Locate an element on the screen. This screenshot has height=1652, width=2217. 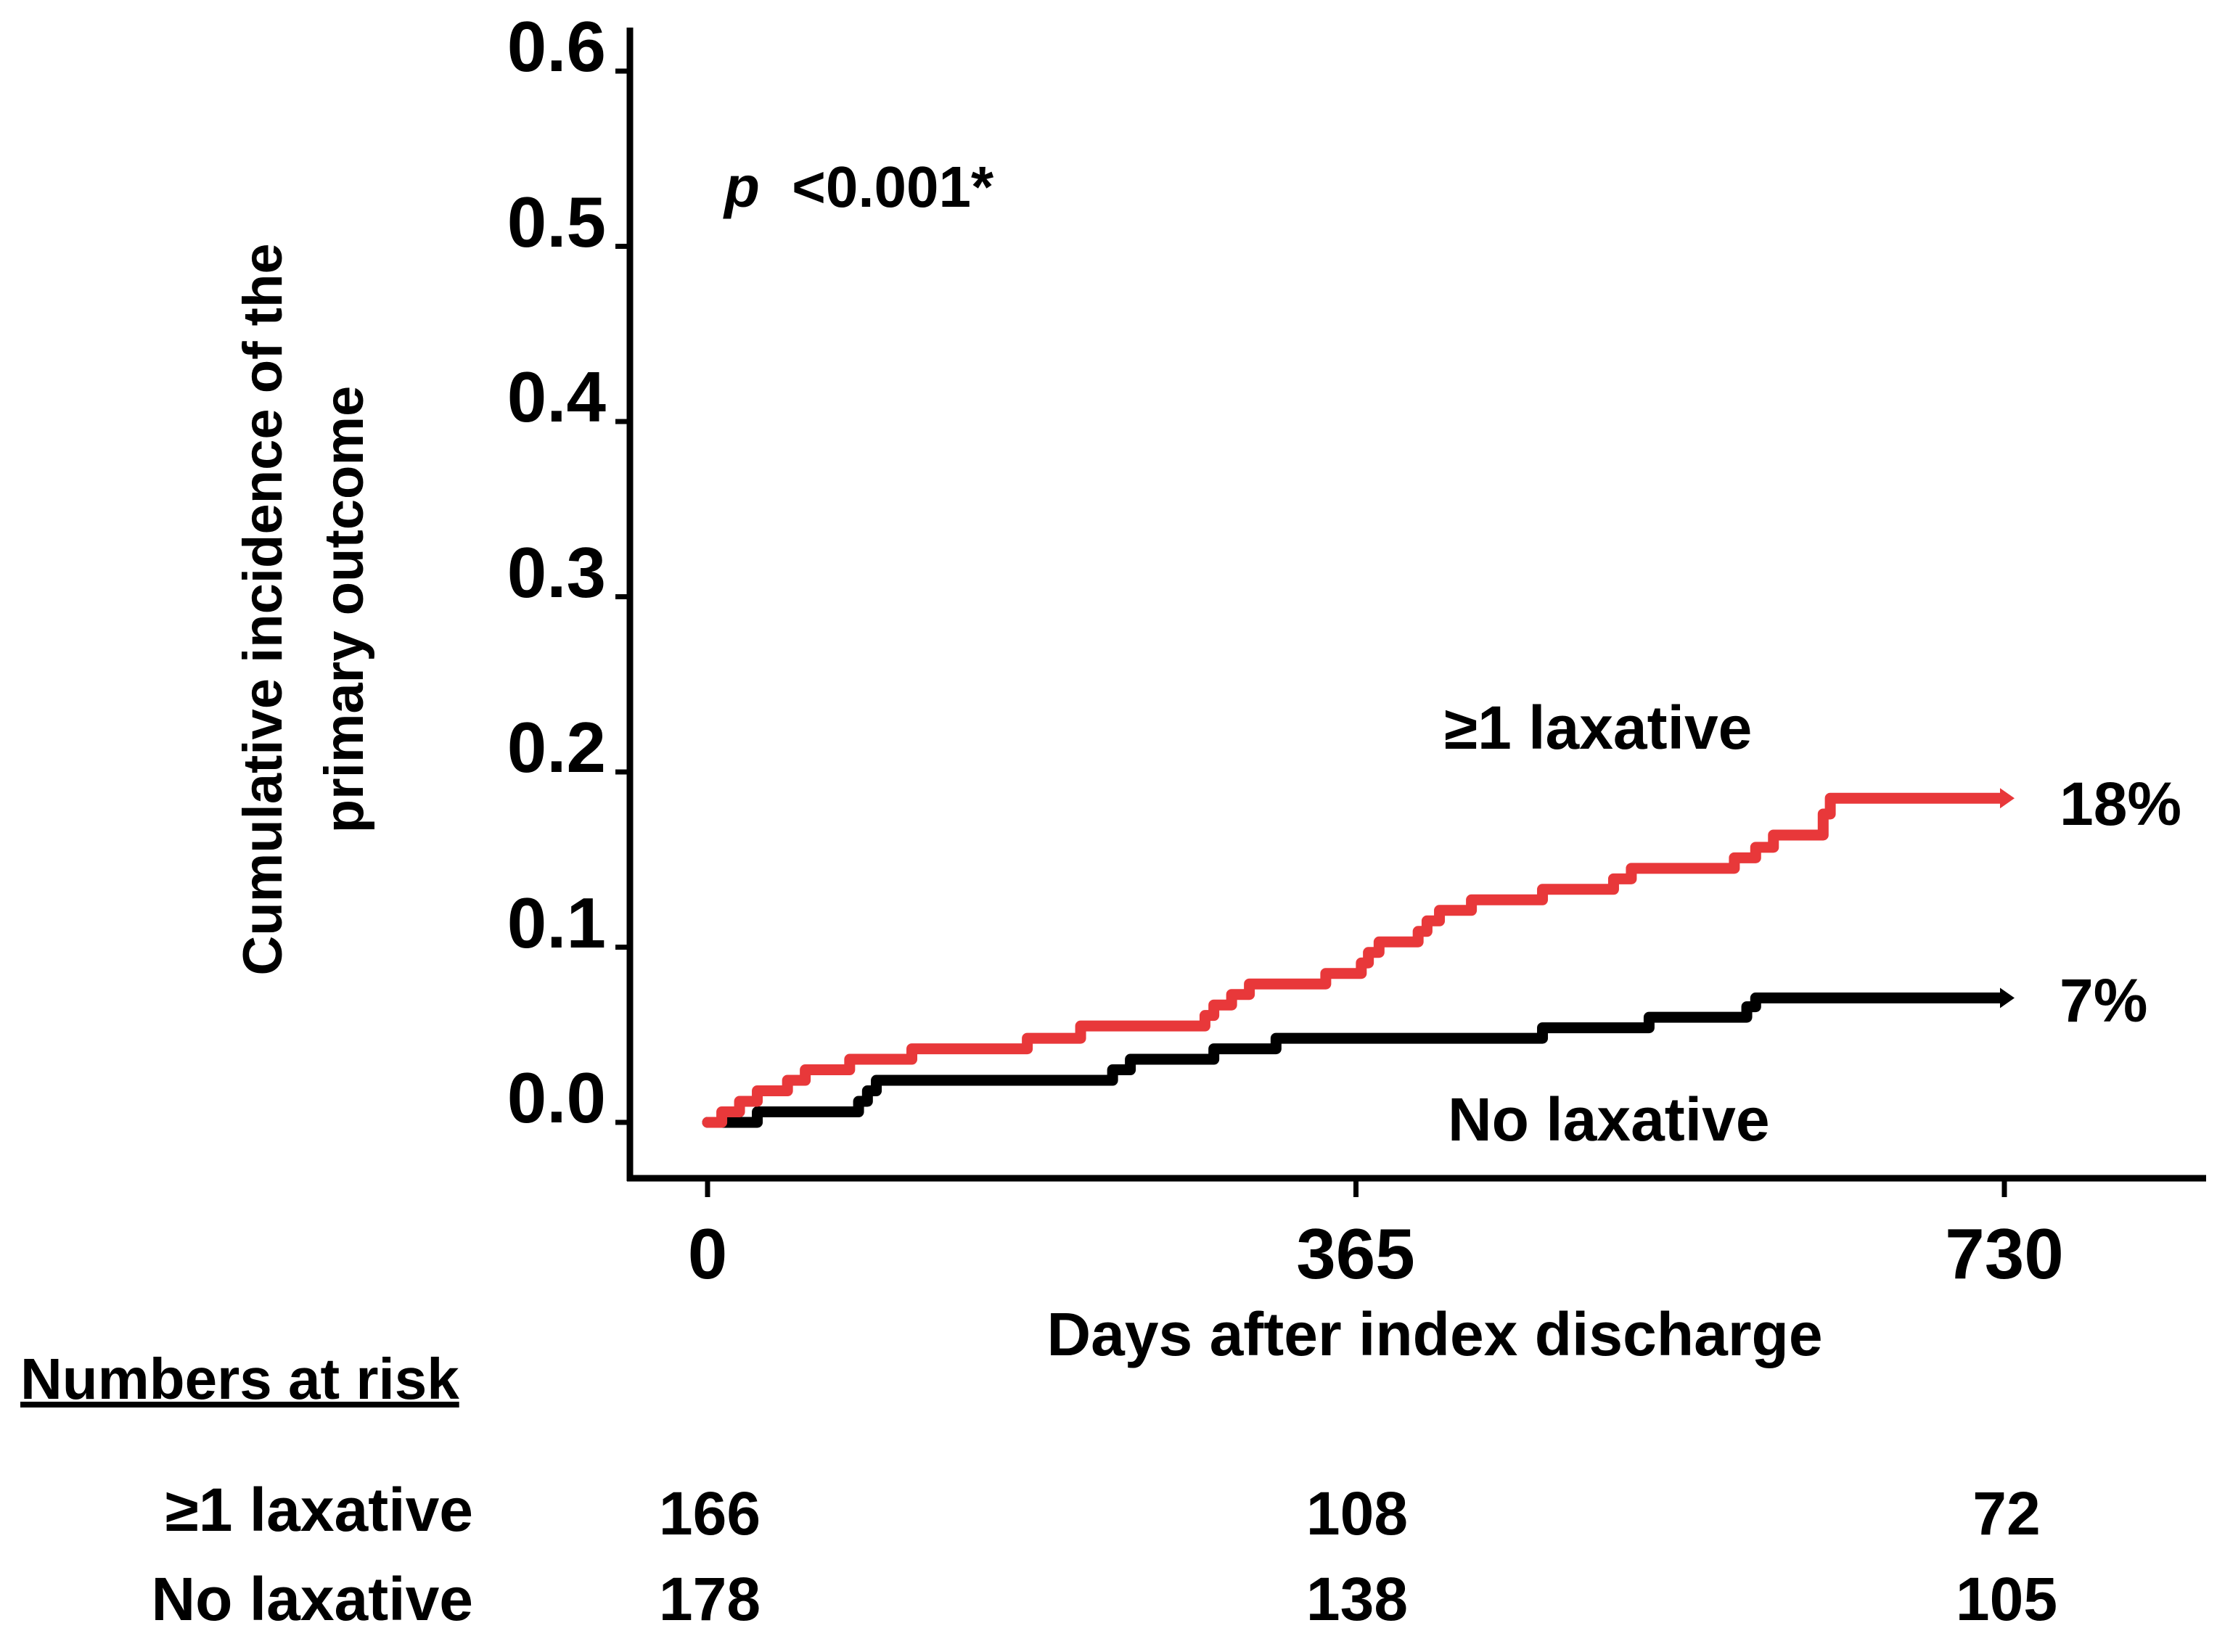
x-tick-label: 730 is located at coordinates (2005, 1254).